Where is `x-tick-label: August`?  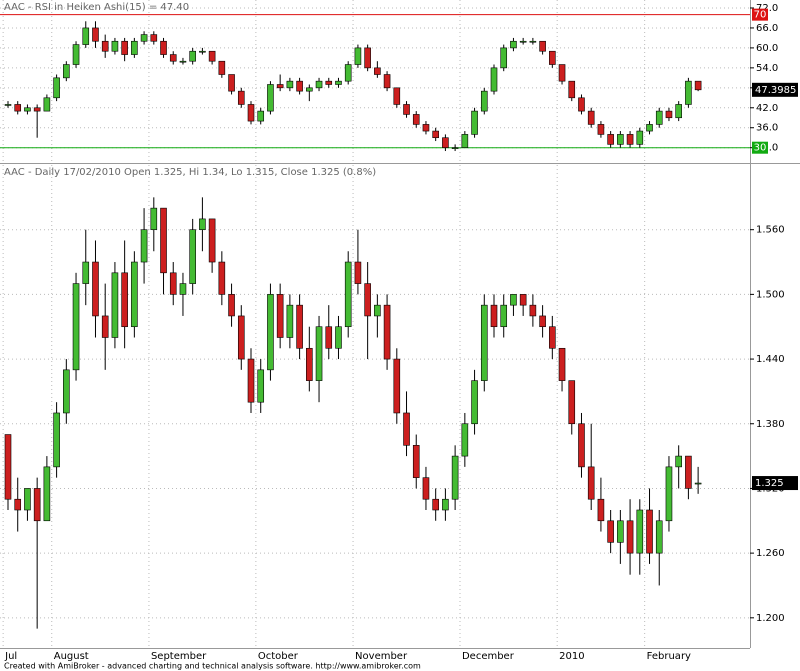
x-tick-label: August is located at coordinates (71, 656).